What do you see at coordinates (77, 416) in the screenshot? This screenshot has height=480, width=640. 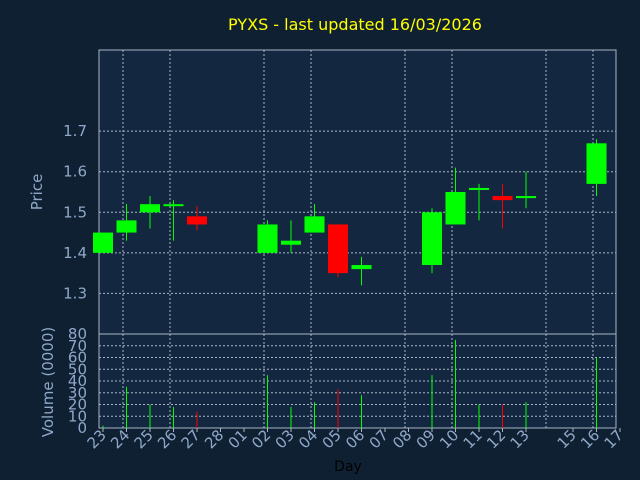 I see `volume-y-tick-label: 10` at bounding box center [77, 416].